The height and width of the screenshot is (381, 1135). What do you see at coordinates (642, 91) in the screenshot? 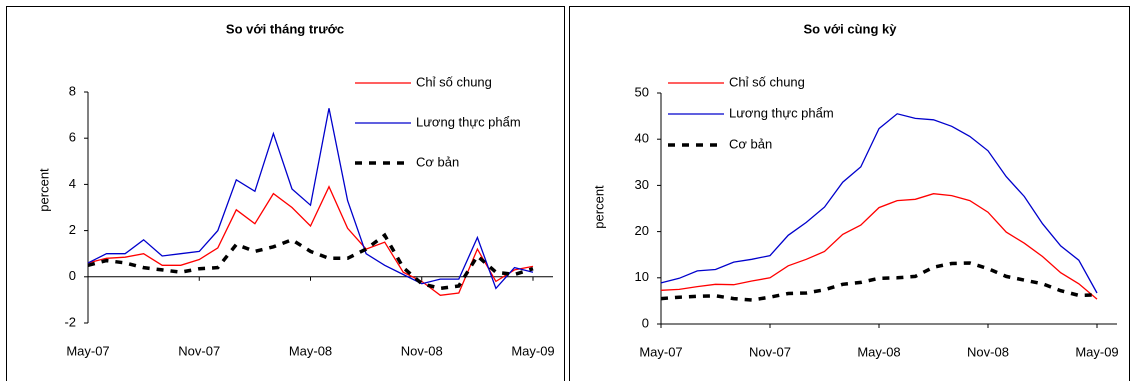
I see `y-tick-label: 50` at bounding box center [642, 91].